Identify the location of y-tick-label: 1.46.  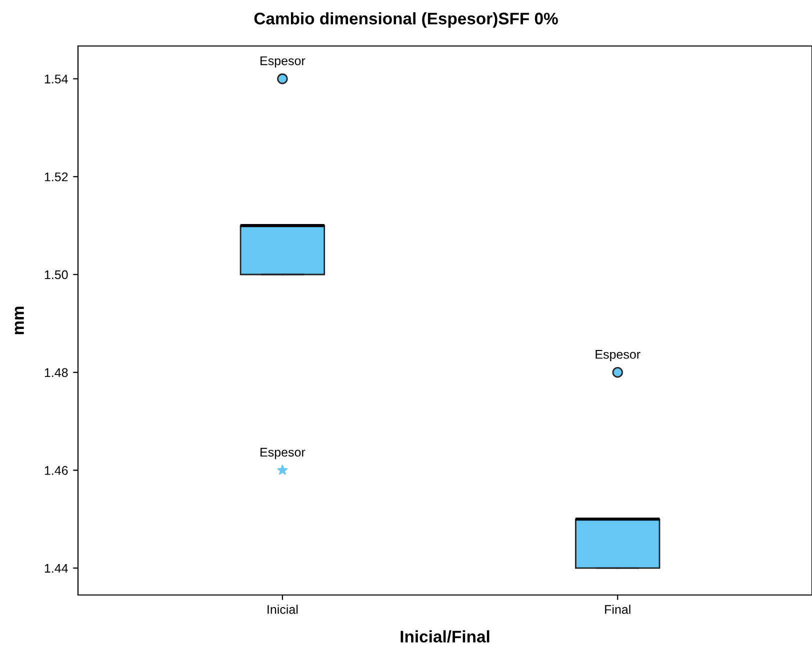
(56, 470).